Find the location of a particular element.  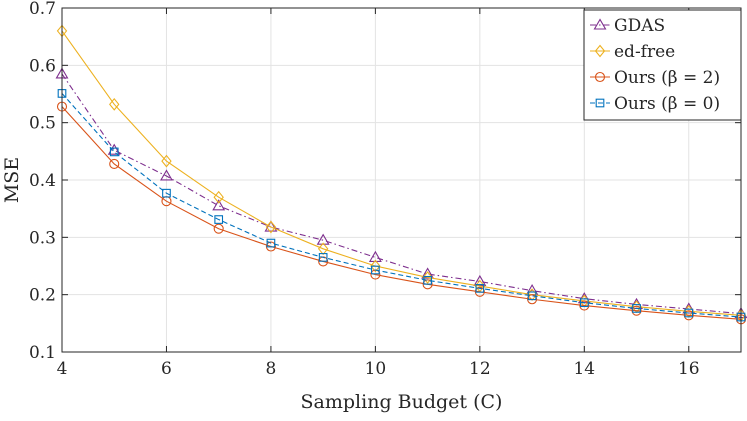

y-tick-label: 0.4 is located at coordinates (42, 181).